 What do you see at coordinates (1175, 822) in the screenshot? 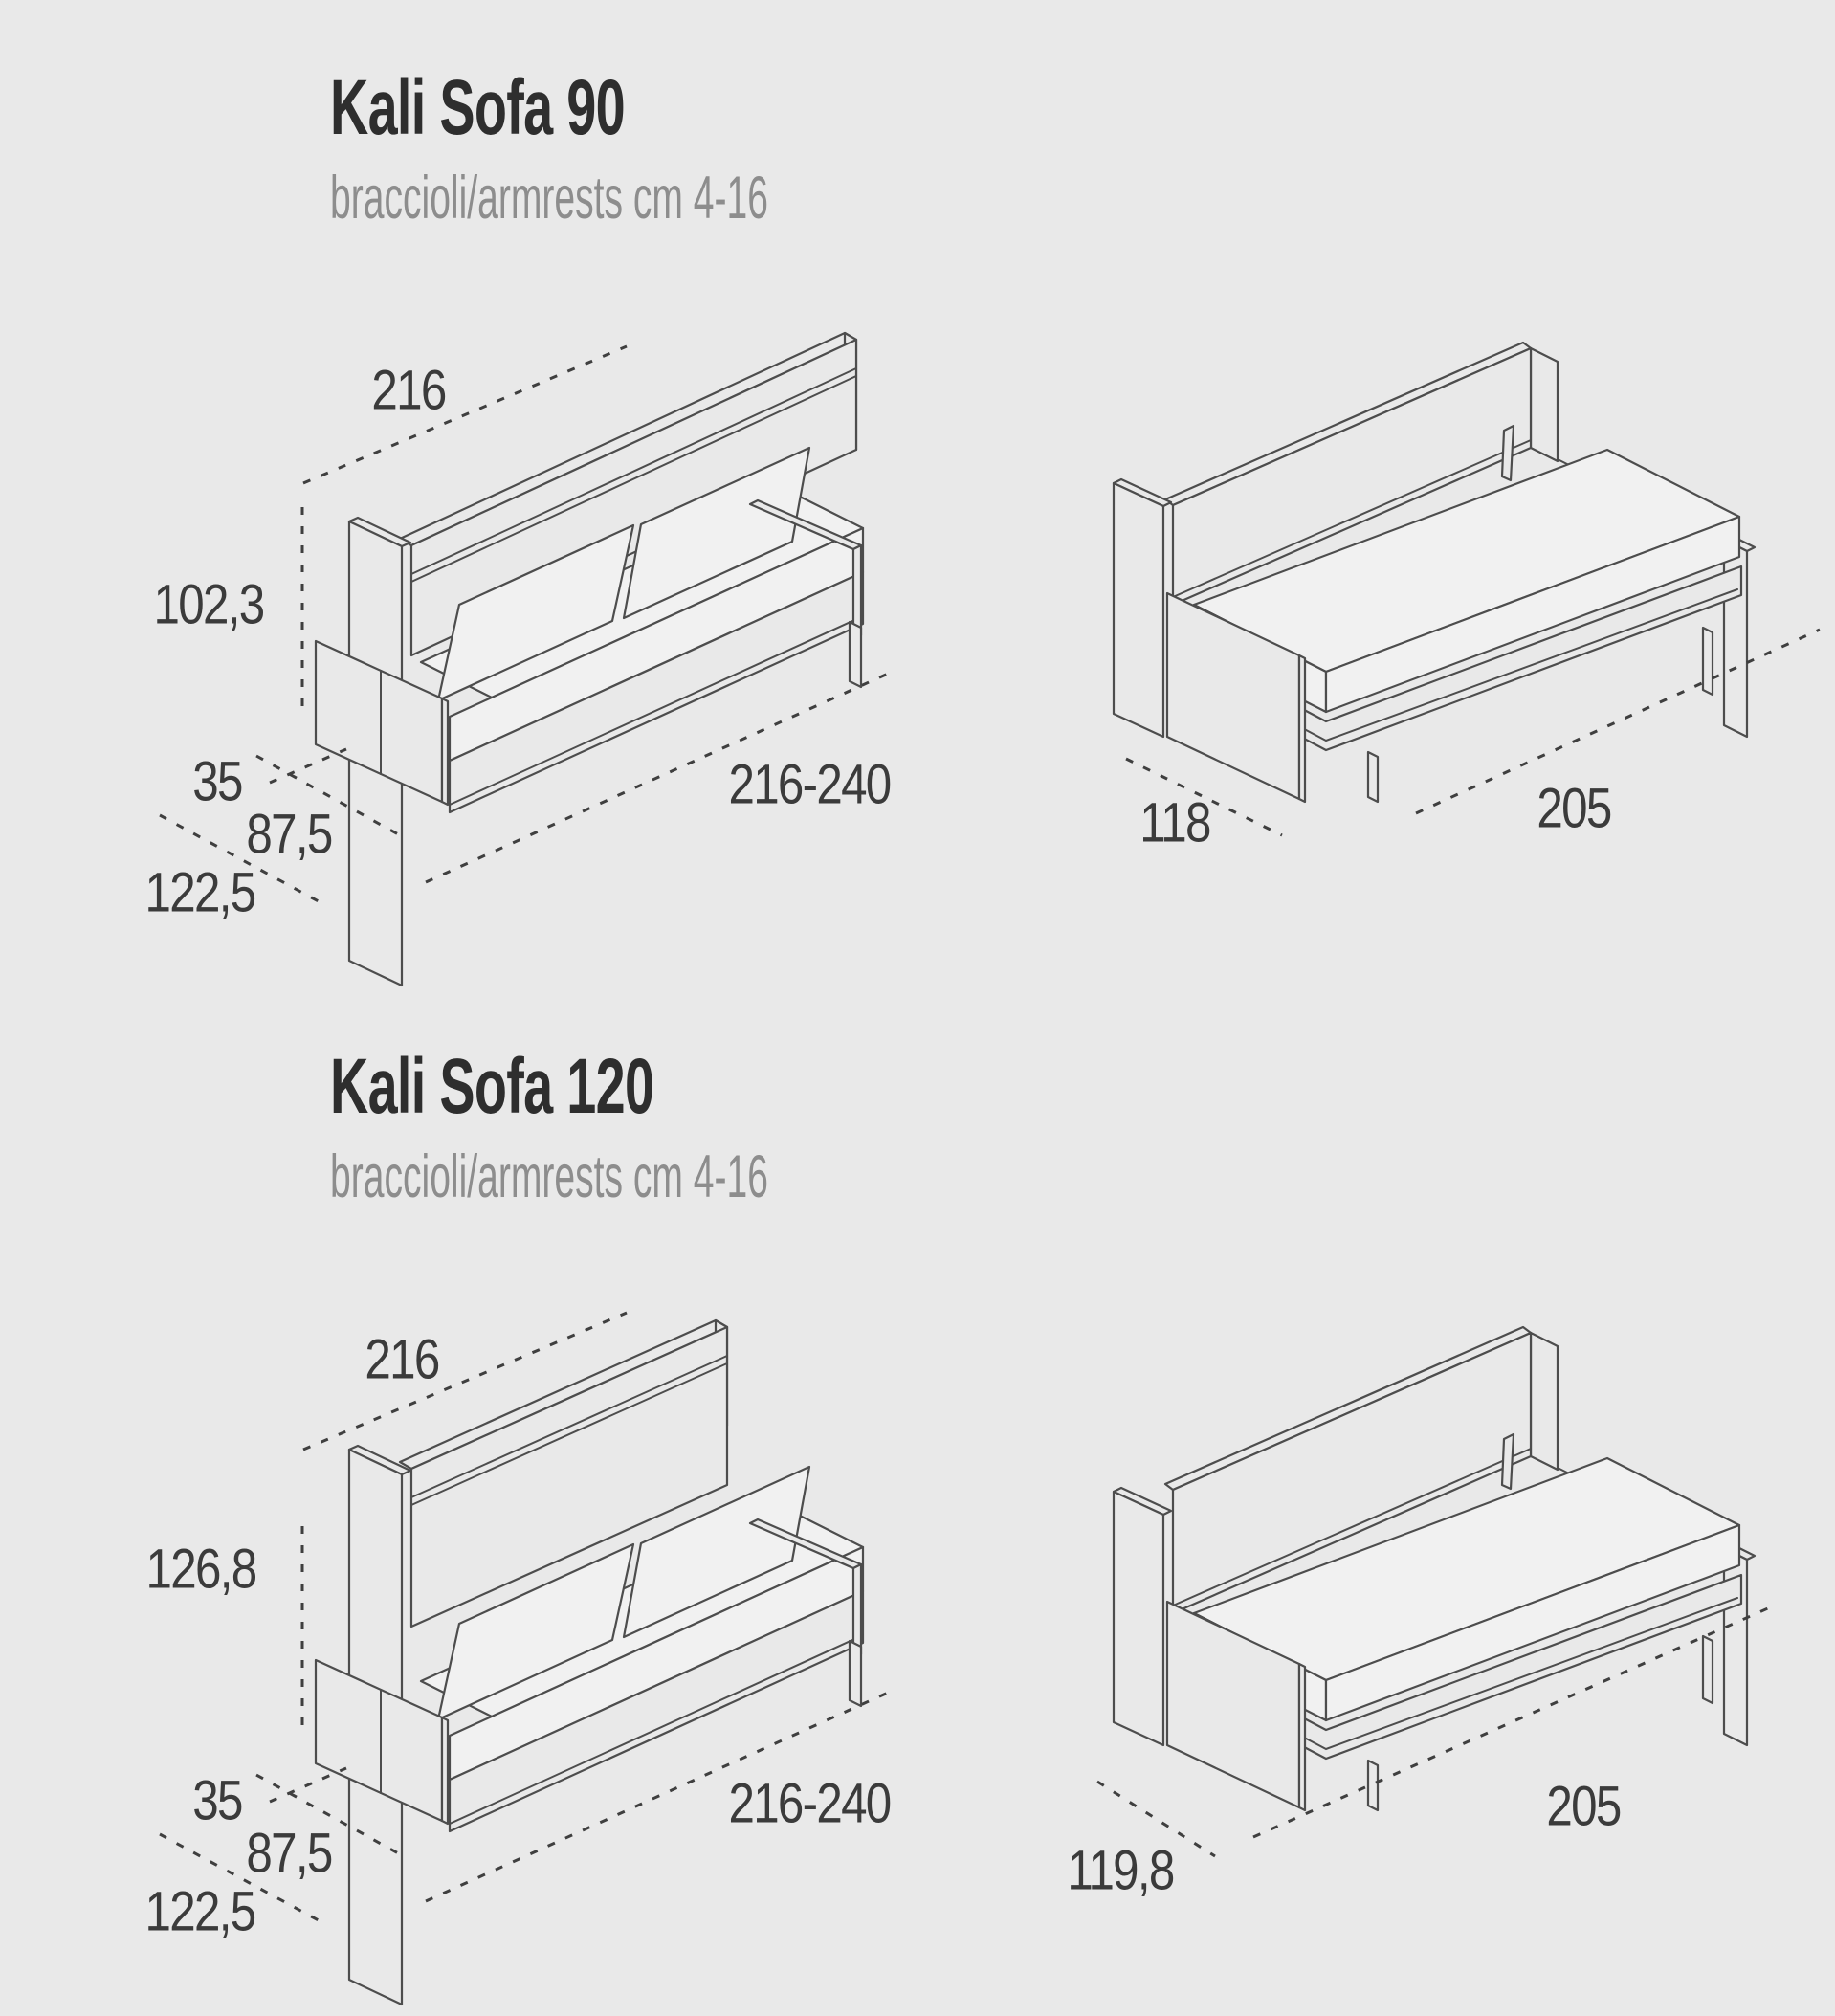
I see `dim-label-overall-depth: 118` at bounding box center [1175, 822].